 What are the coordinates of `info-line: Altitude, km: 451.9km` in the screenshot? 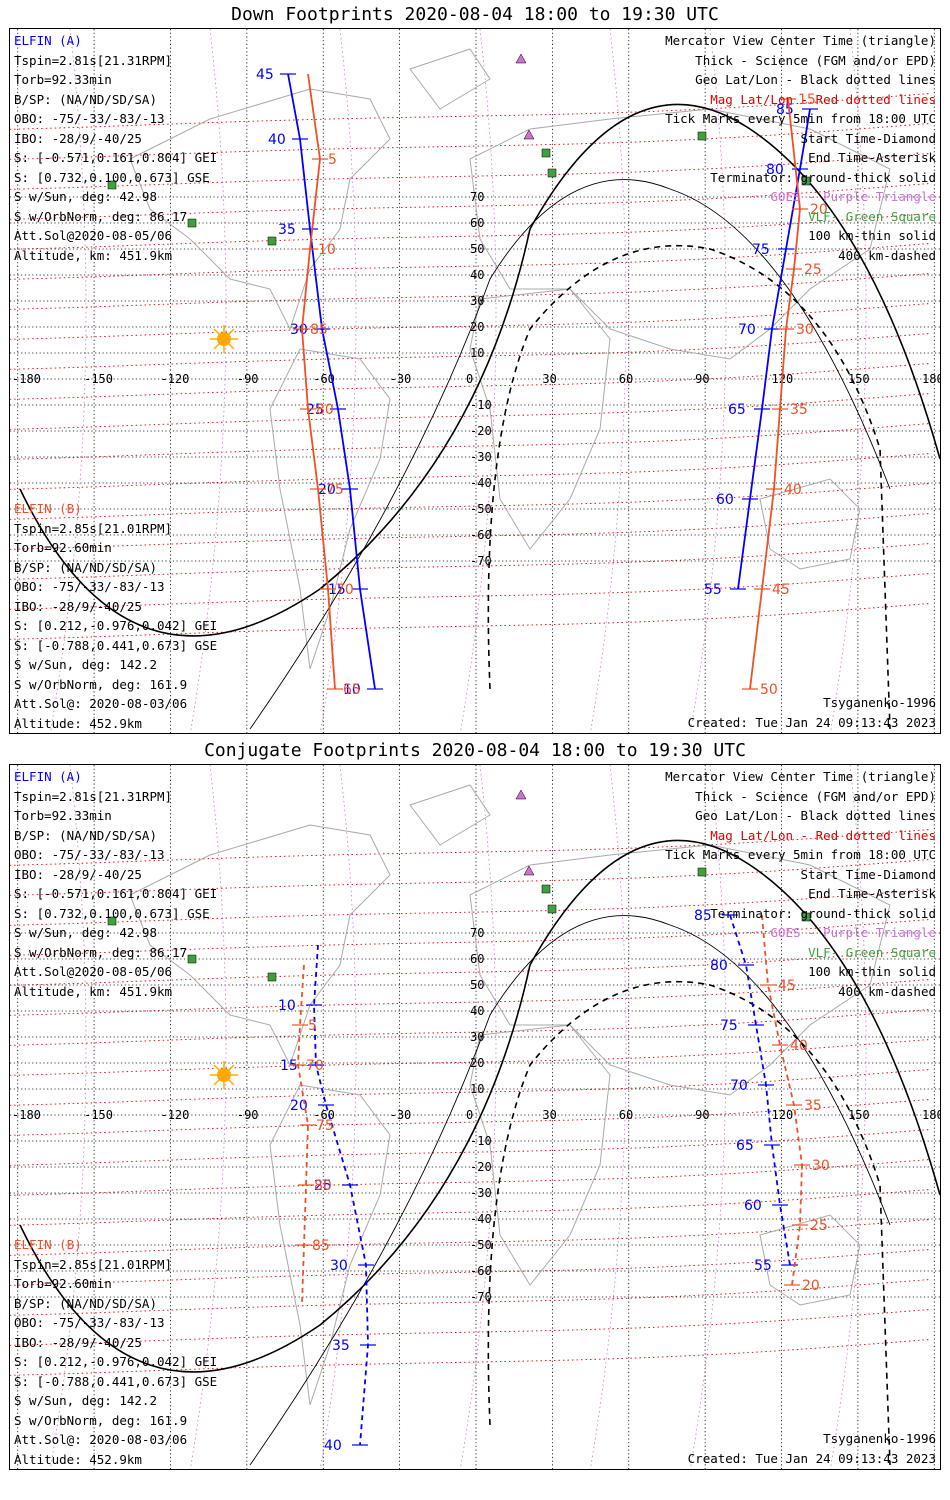 It's located at (93, 991).